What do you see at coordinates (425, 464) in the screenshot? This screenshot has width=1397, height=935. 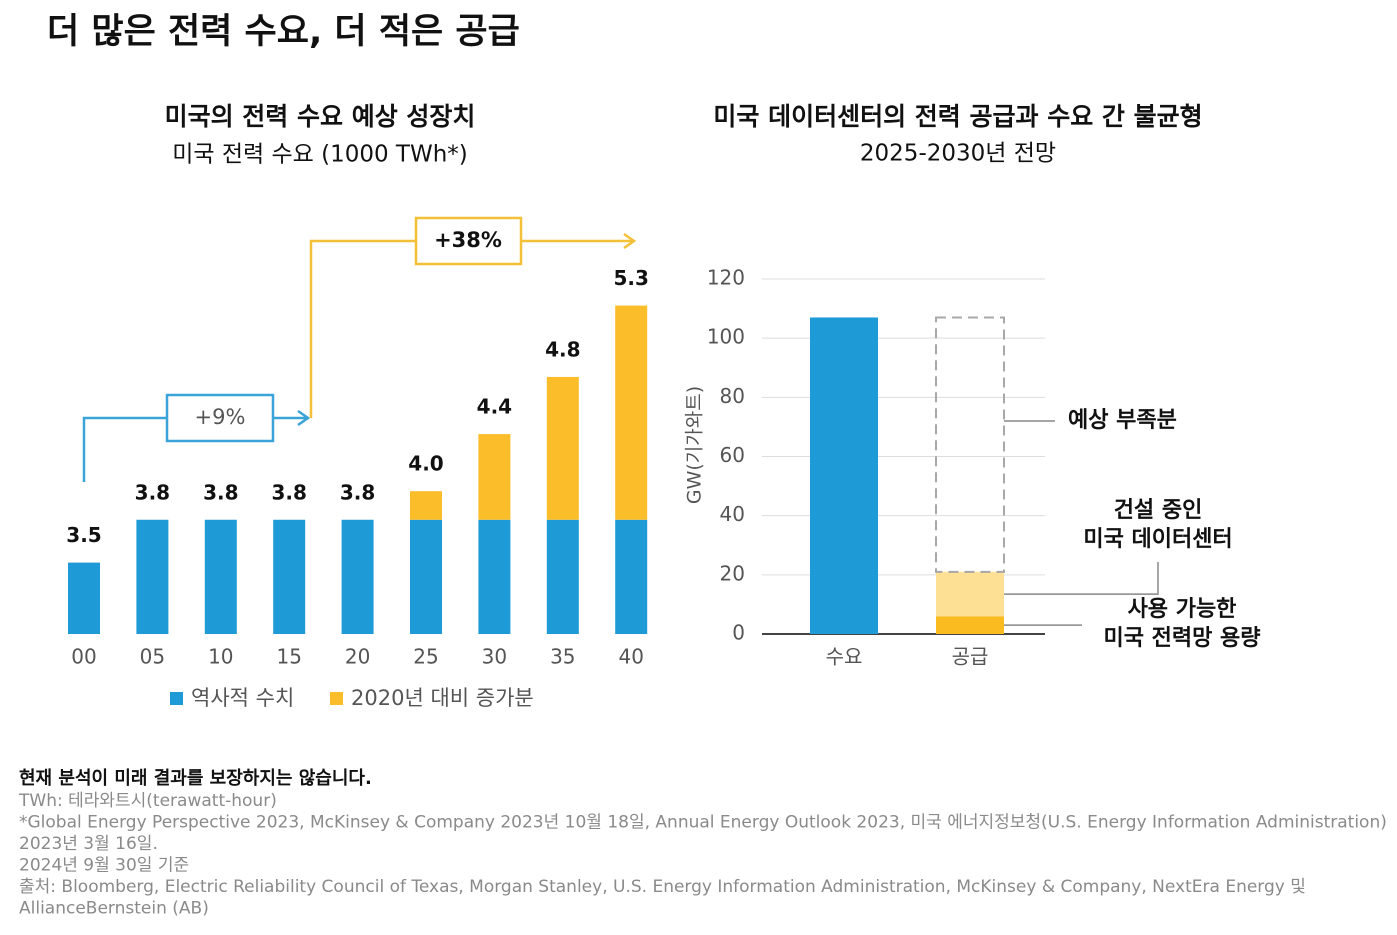 I see `total-label: 4.0` at bounding box center [425, 464].